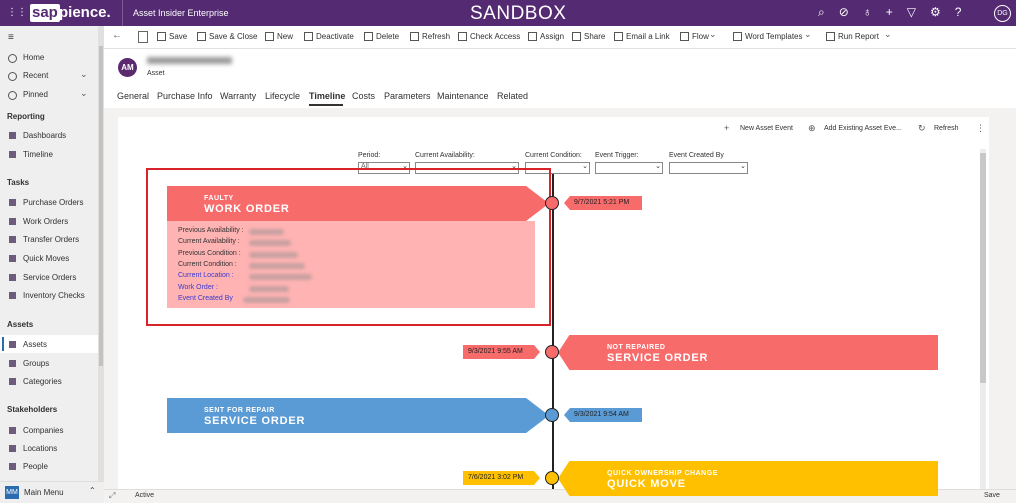 This screenshot has height=503, width=1016. I want to click on expand-icon: ⤢, so click(112, 495).